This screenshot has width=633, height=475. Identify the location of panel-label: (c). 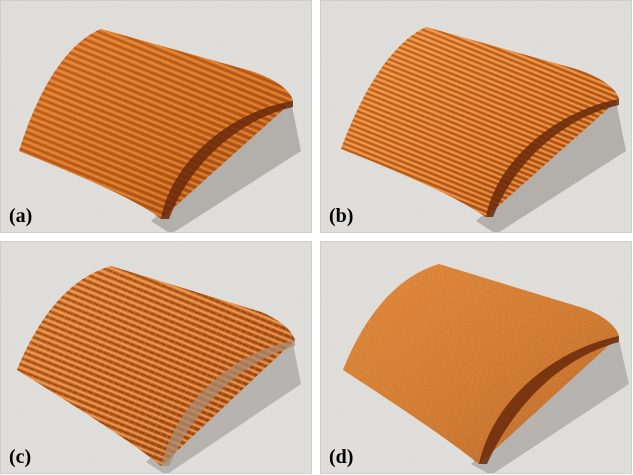
(20, 457).